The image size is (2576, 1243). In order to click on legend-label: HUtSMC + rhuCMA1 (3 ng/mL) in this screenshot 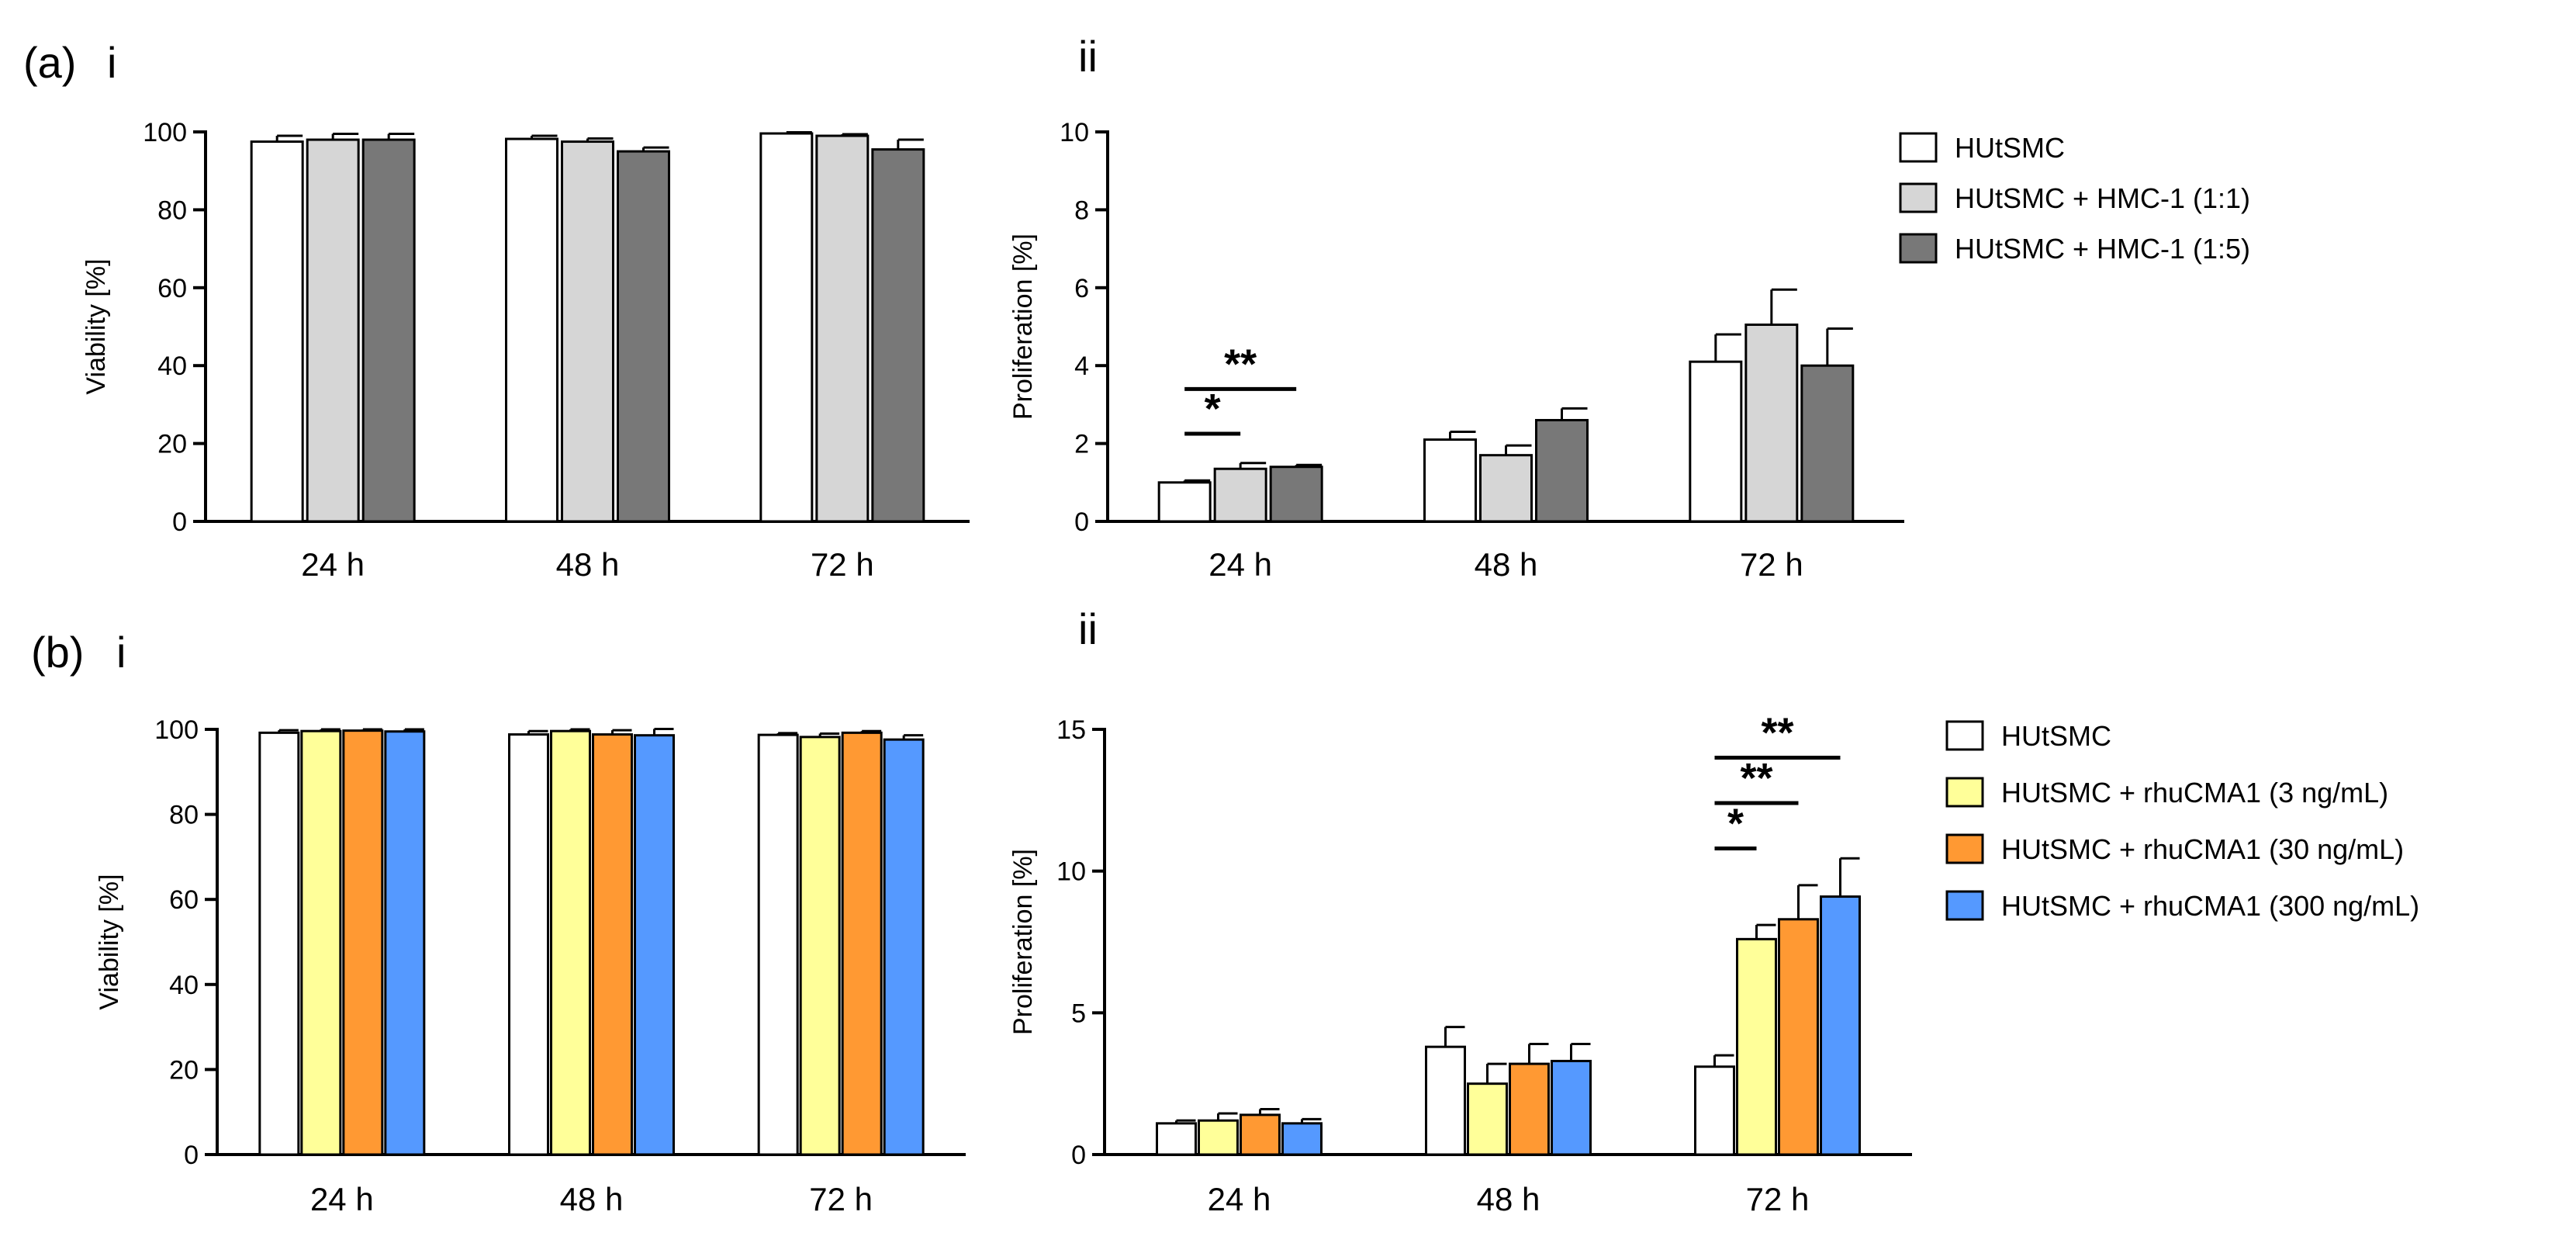, I will do `click(2194, 792)`.